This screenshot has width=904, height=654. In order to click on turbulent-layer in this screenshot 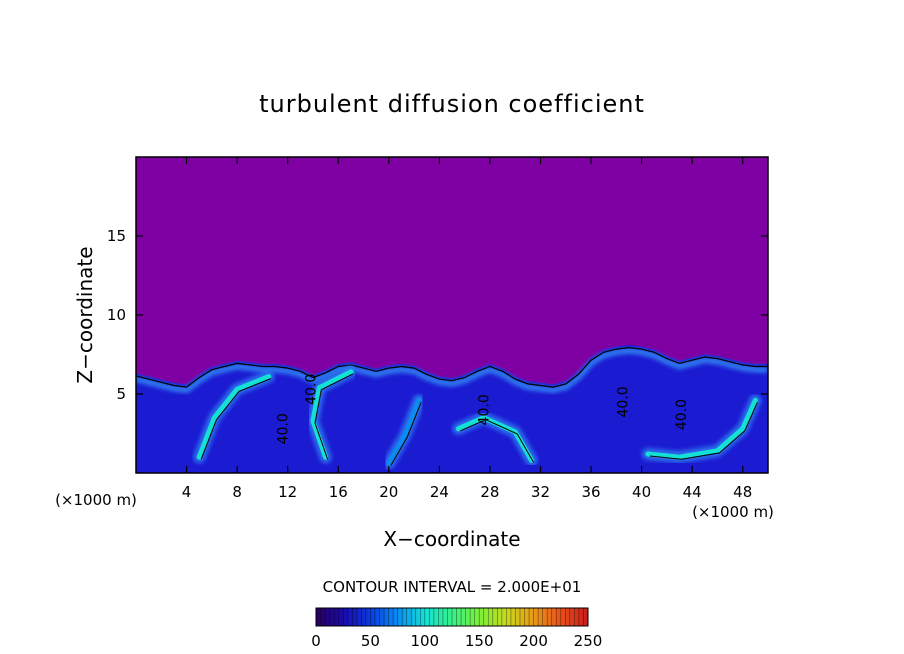, I will do `click(452, 409)`.